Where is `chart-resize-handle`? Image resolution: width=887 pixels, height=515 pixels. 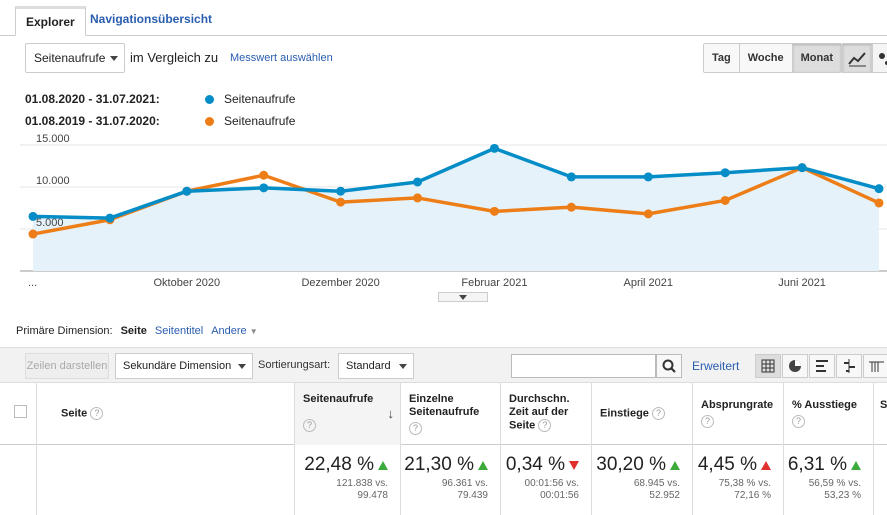
chart-resize-handle is located at coordinates (463, 297).